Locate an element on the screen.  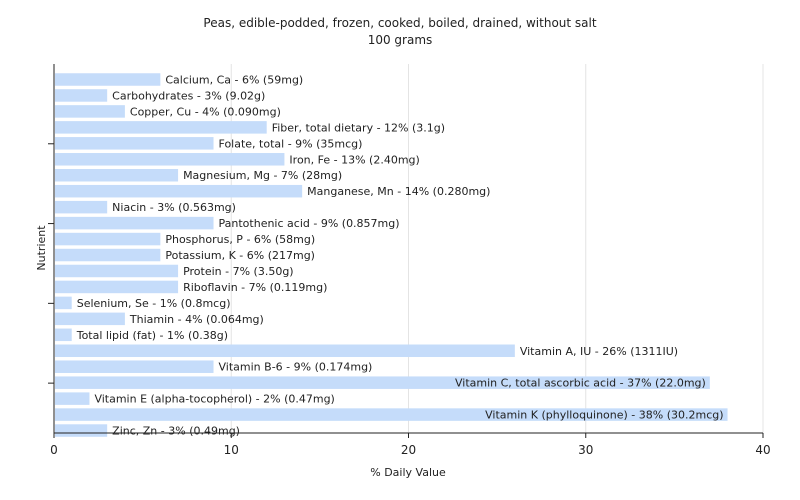
bar-label: Calcium, Ca - 6% (59mg) is located at coordinates (234, 80).